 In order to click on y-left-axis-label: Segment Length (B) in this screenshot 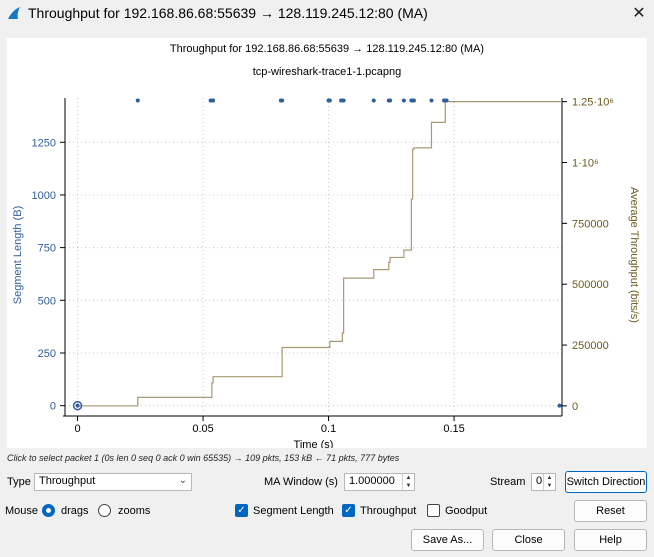, I will do `click(18, 255)`.